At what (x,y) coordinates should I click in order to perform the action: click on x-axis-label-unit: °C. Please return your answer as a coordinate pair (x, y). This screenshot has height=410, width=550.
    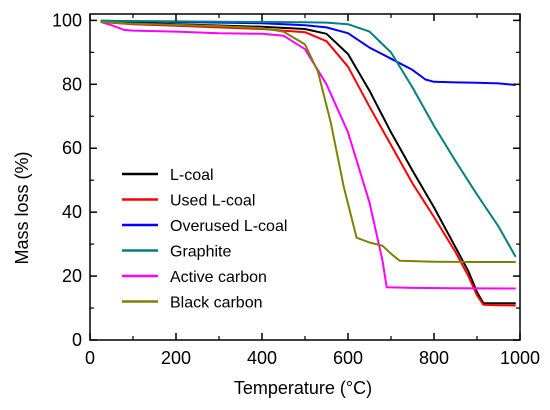
    Looking at the image, I should click on (356, 388).